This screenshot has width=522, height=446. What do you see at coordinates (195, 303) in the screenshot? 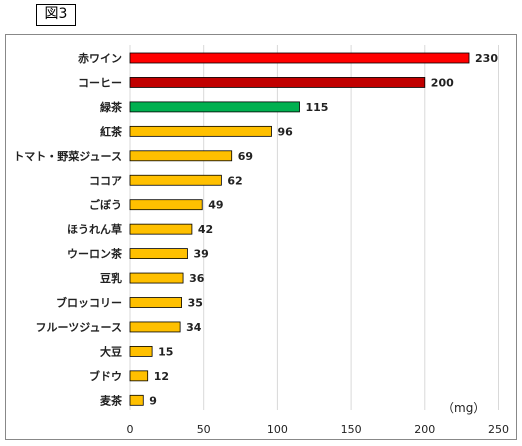
I see `value-label: 35` at bounding box center [195, 303].